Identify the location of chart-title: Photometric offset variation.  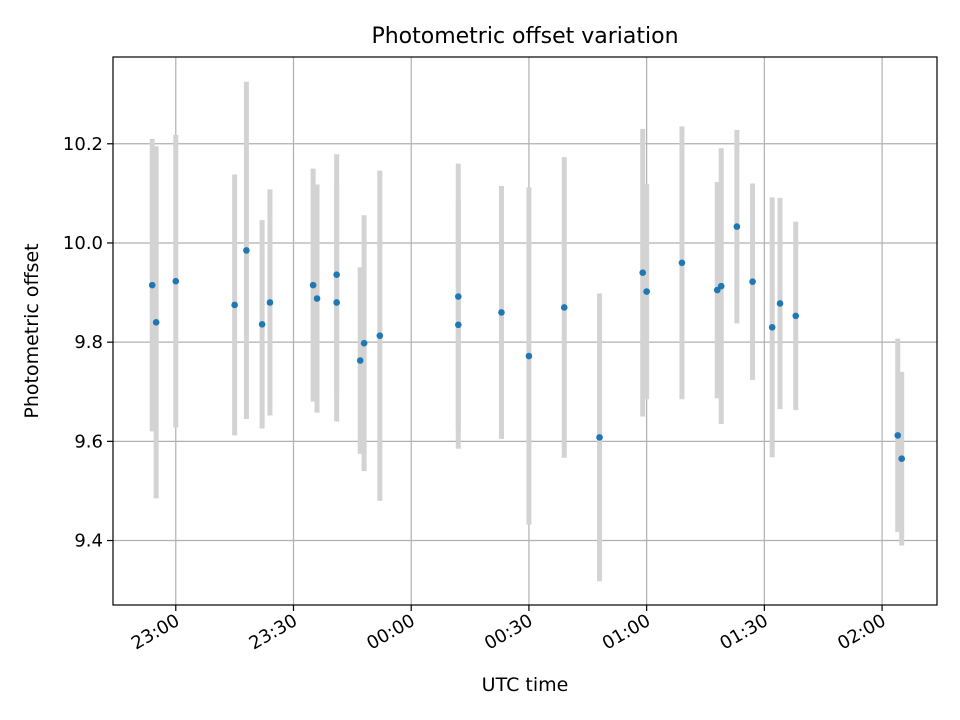
(524, 36).